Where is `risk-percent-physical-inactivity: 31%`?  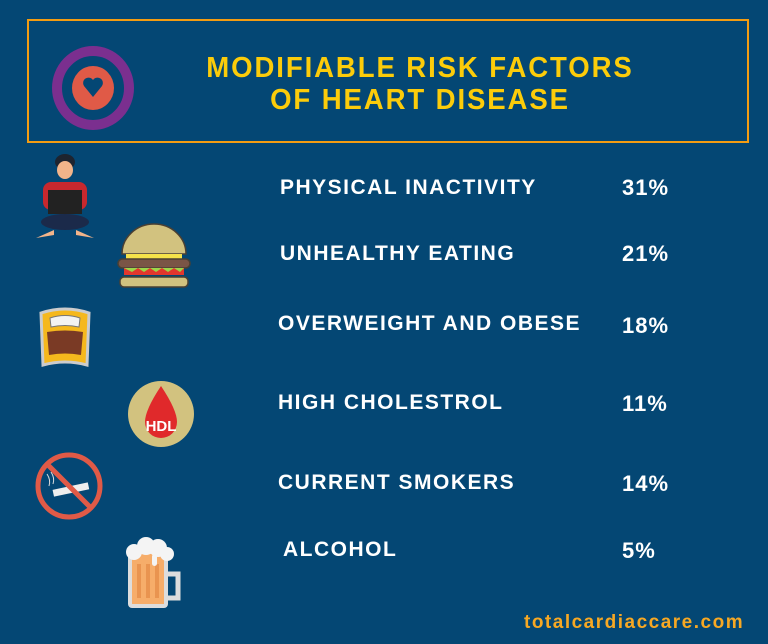 risk-percent-physical-inactivity: 31% is located at coordinates (646, 187).